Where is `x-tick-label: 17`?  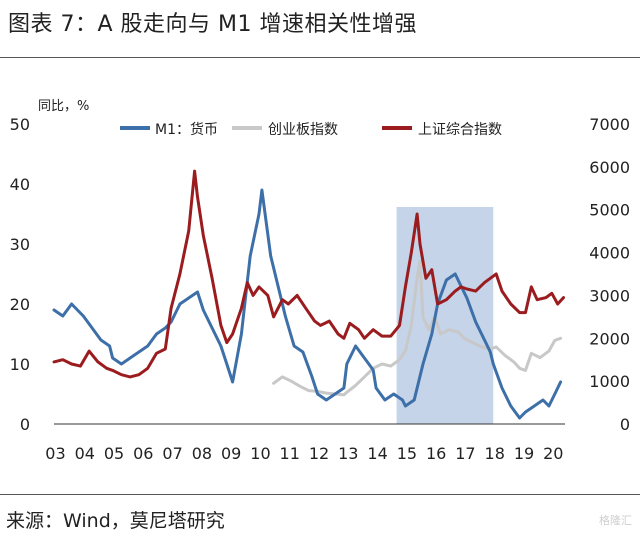 x-tick-label: 17 is located at coordinates (465, 453).